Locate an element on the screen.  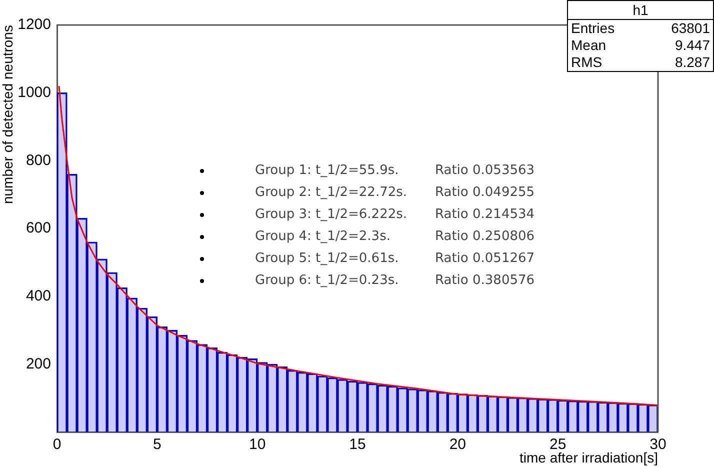
x-tick-label: 5 is located at coordinates (157, 445).